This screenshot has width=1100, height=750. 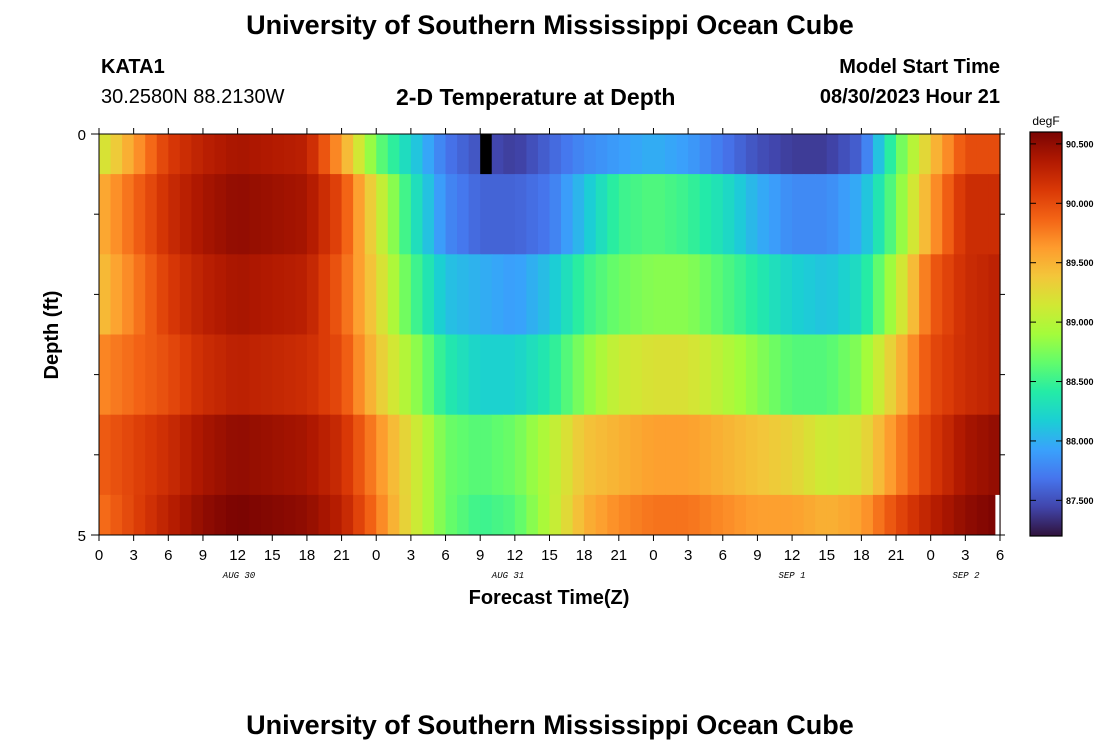 I want to click on x-tick-label: 12, so click(x=237, y=555).